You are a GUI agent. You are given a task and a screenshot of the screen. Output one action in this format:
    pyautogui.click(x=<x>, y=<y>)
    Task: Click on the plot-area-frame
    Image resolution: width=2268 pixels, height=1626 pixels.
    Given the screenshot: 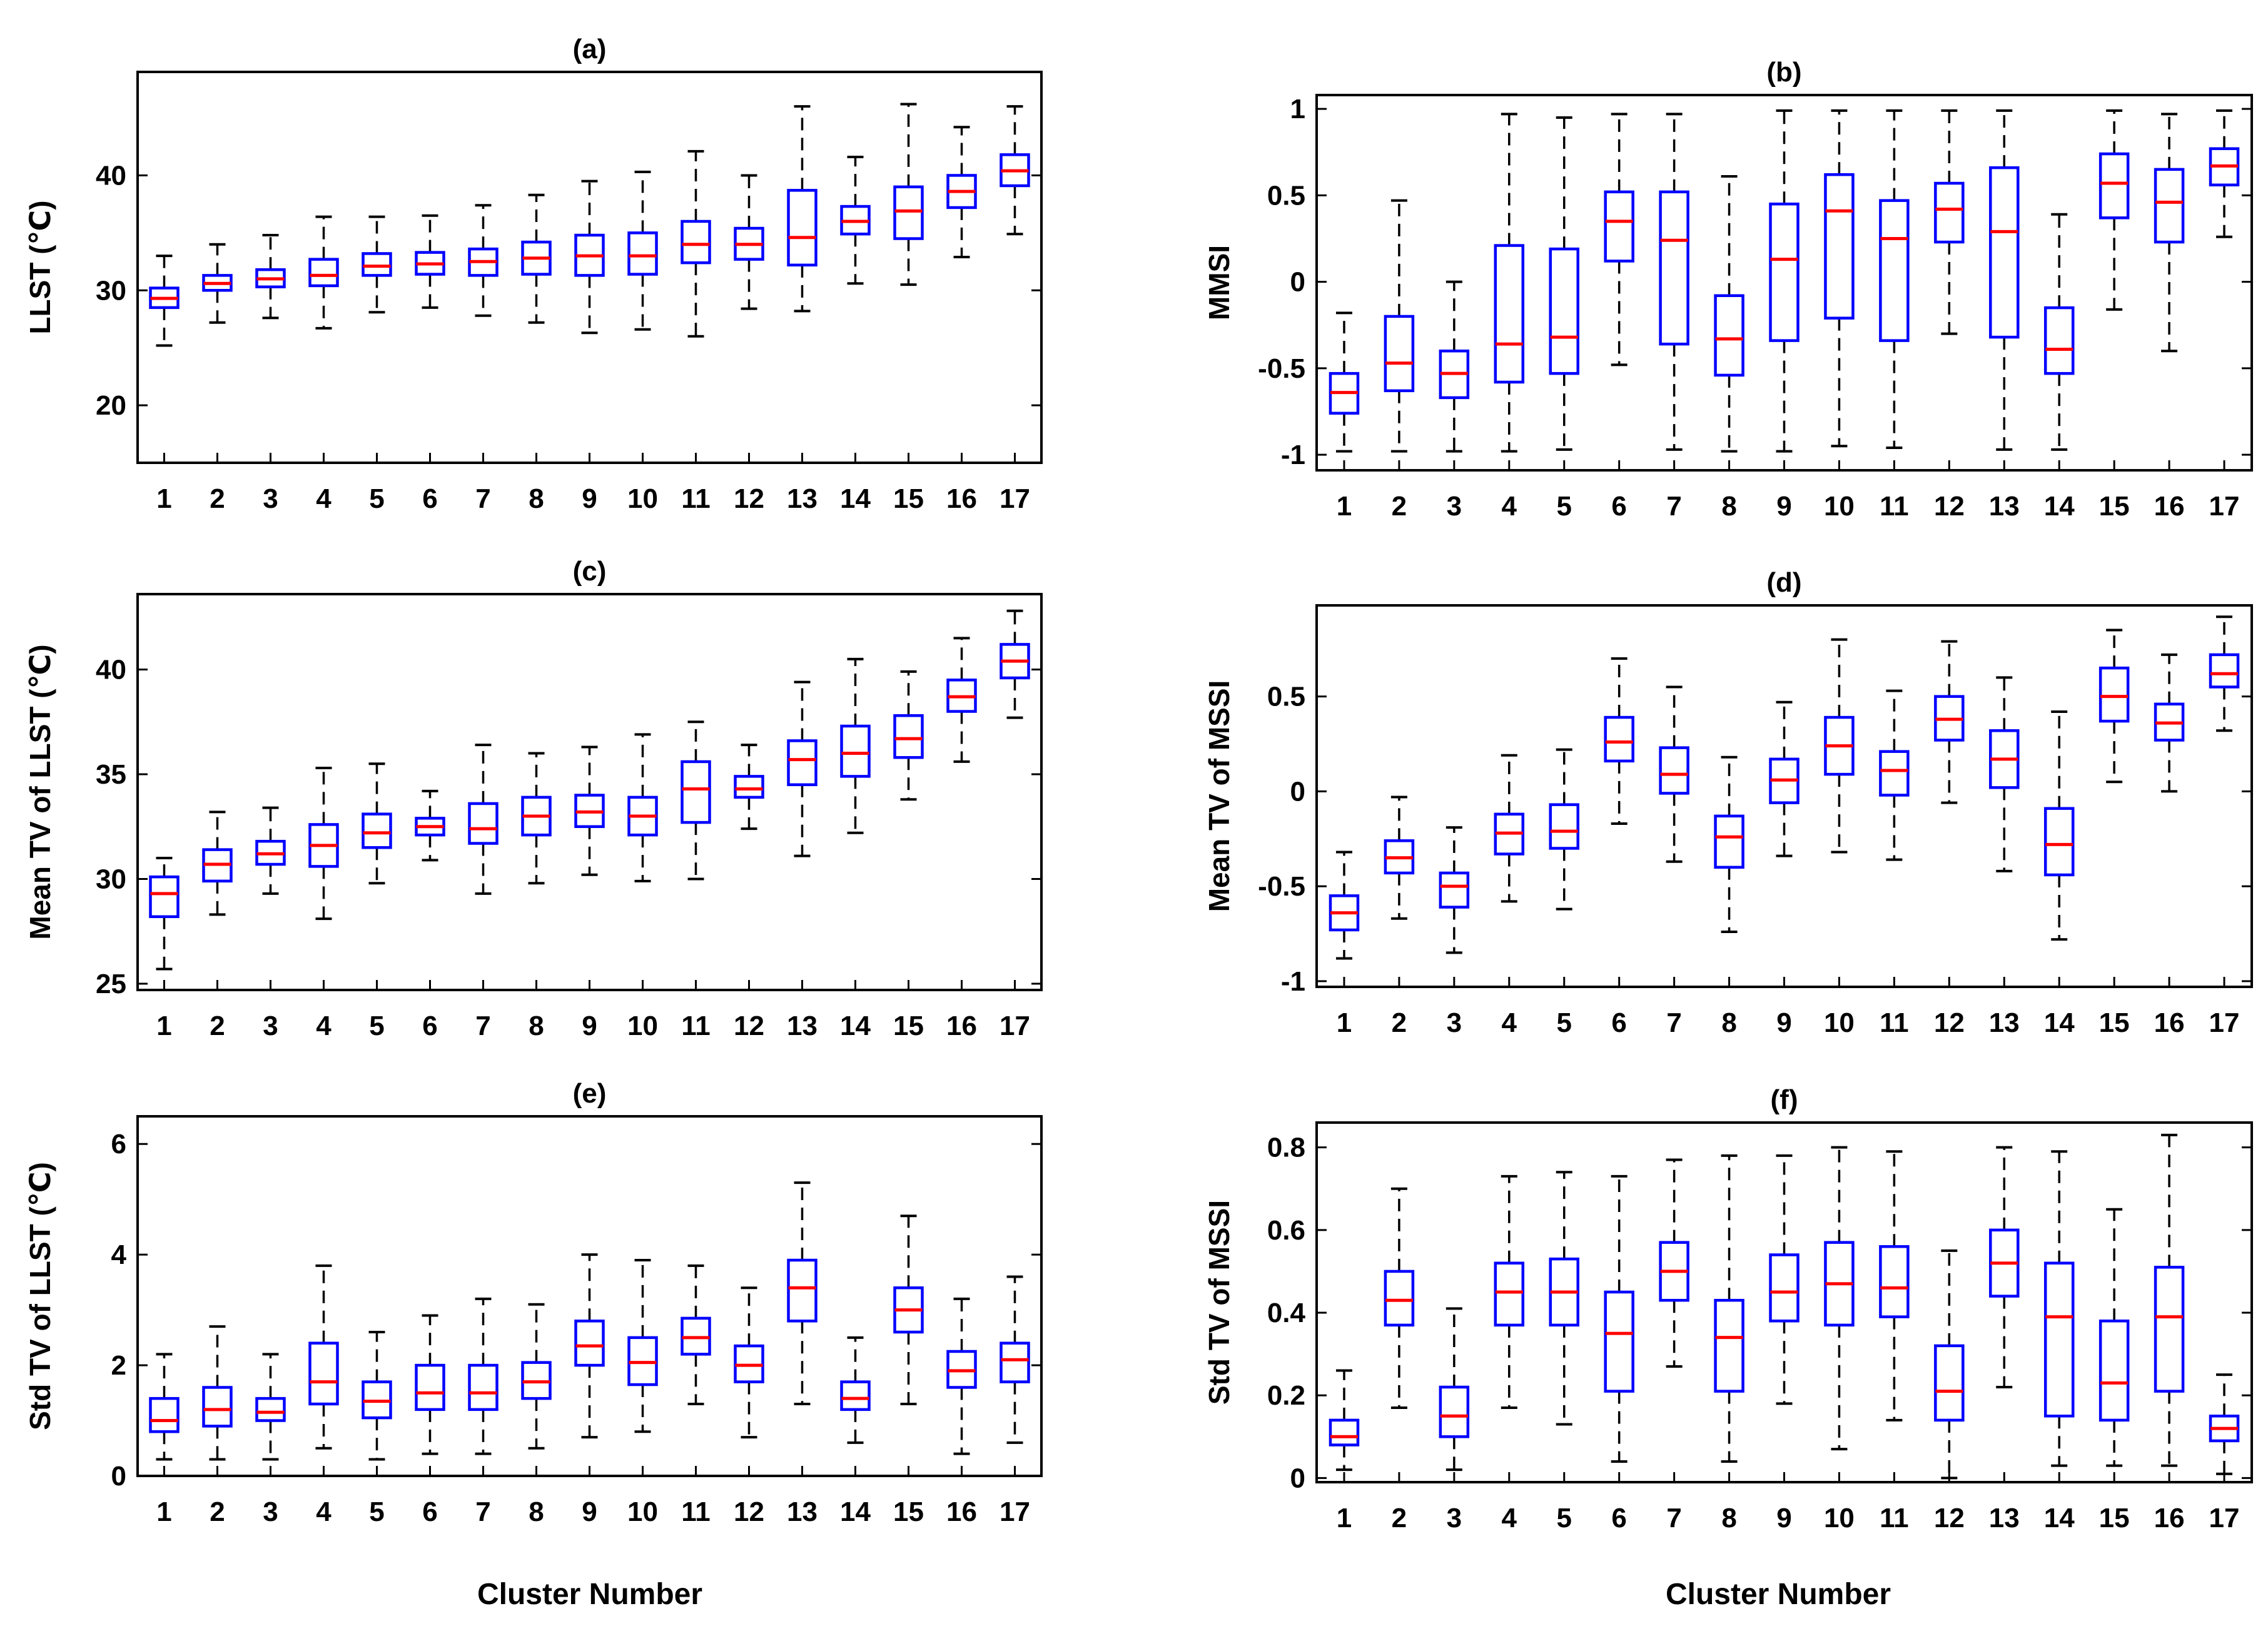 What is the action you would take?
    pyautogui.click(x=1784, y=796)
    